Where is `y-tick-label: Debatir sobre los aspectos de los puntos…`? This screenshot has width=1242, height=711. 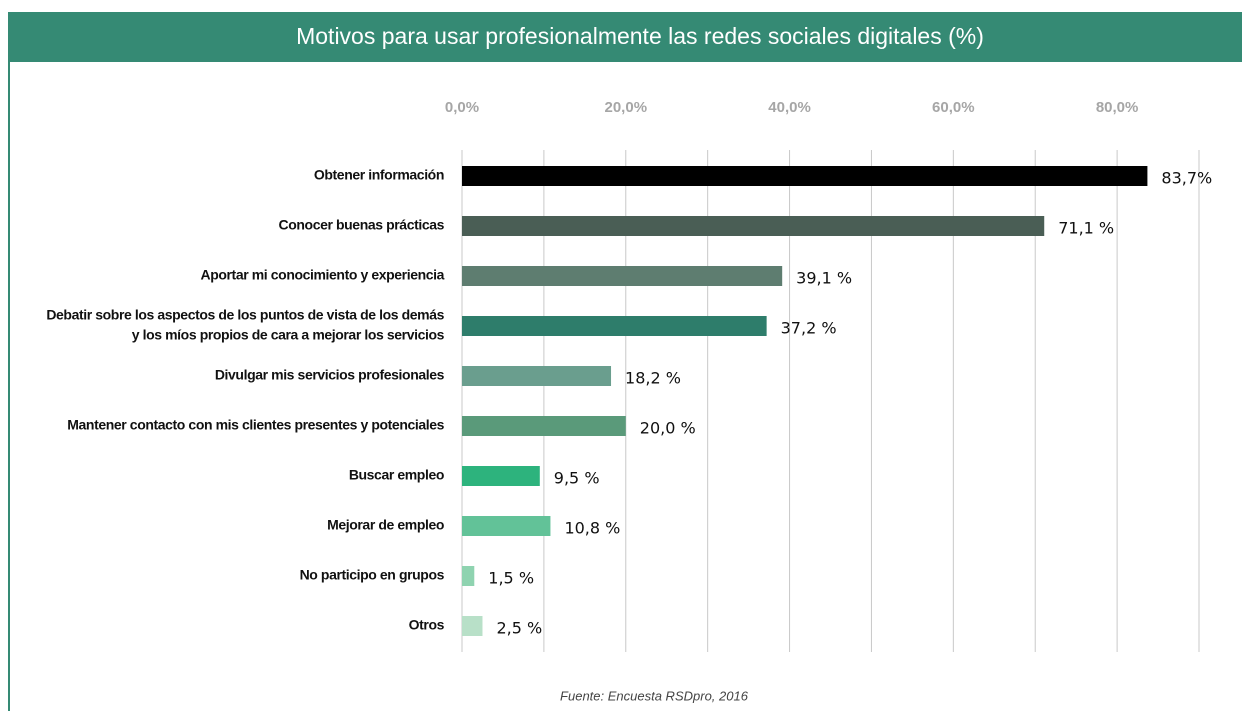
y-tick-label: Debatir sobre los aspectos de los puntos… is located at coordinates (245, 315).